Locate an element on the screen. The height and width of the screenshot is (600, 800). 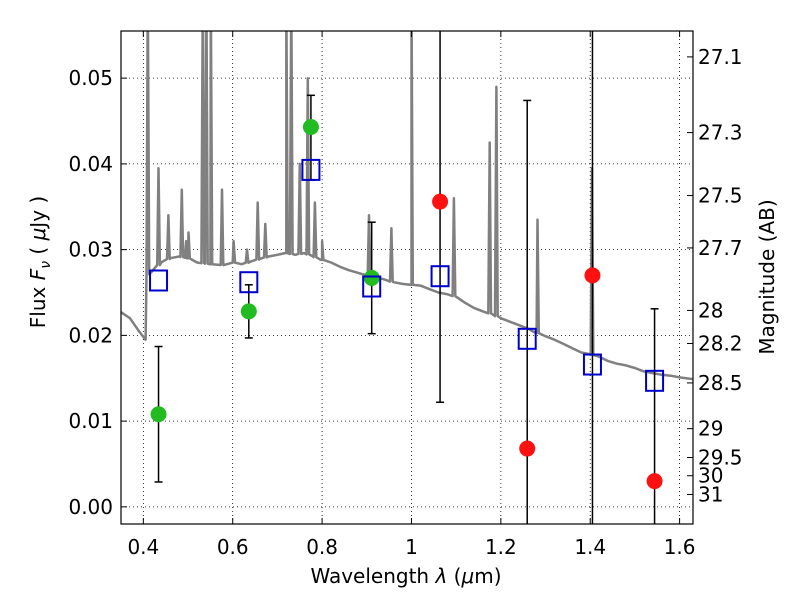
y2-tick-label: 27.3 is located at coordinates (720, 133).